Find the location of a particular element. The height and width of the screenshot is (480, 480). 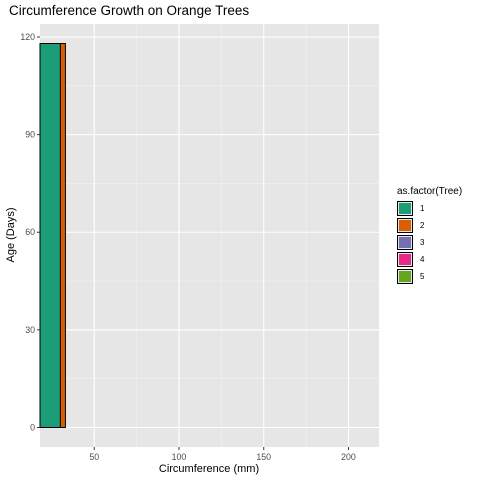

legend-title: as.factor(Tree) is located at coordinates (430, 191).